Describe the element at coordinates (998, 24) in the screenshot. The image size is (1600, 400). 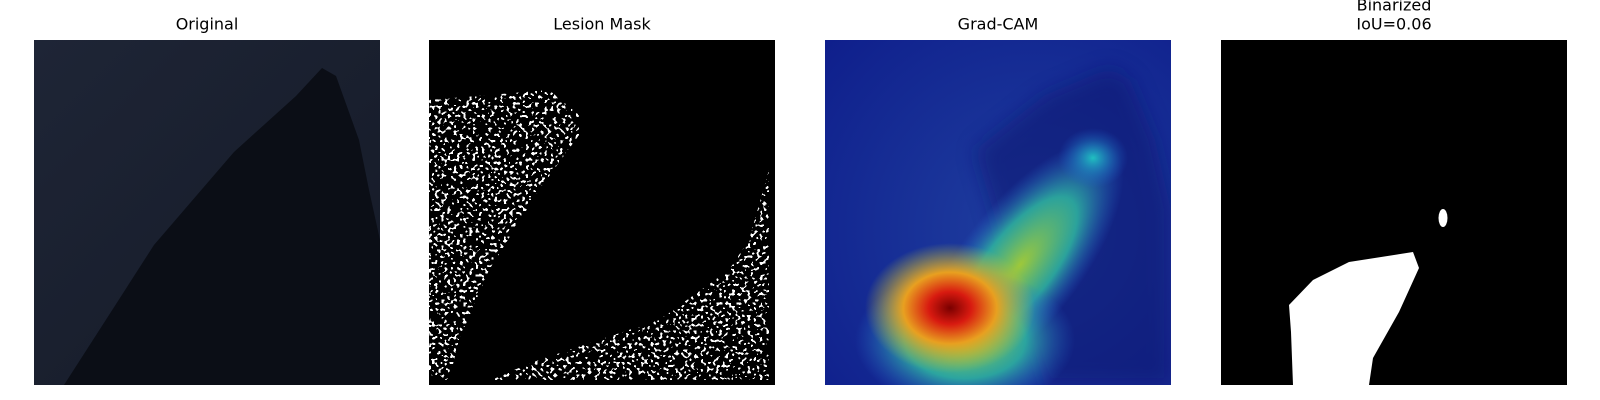
I see `panel-title: Grad-CAM` at that location.